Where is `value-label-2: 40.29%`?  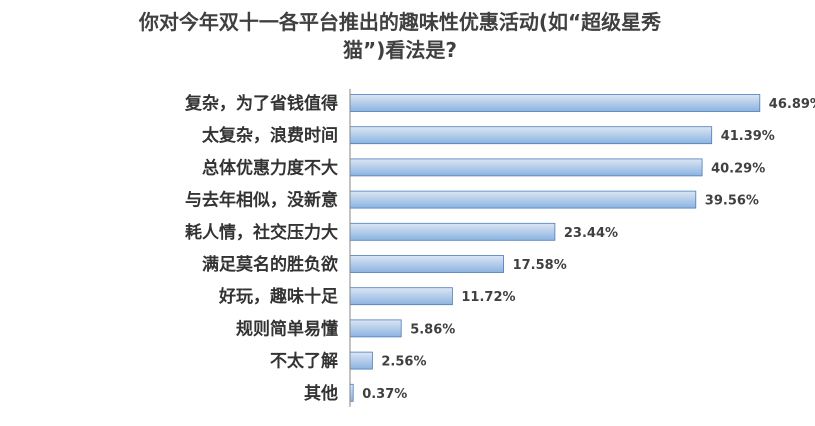
value-label-2: 40.29% is located at coordinates (738, 168).